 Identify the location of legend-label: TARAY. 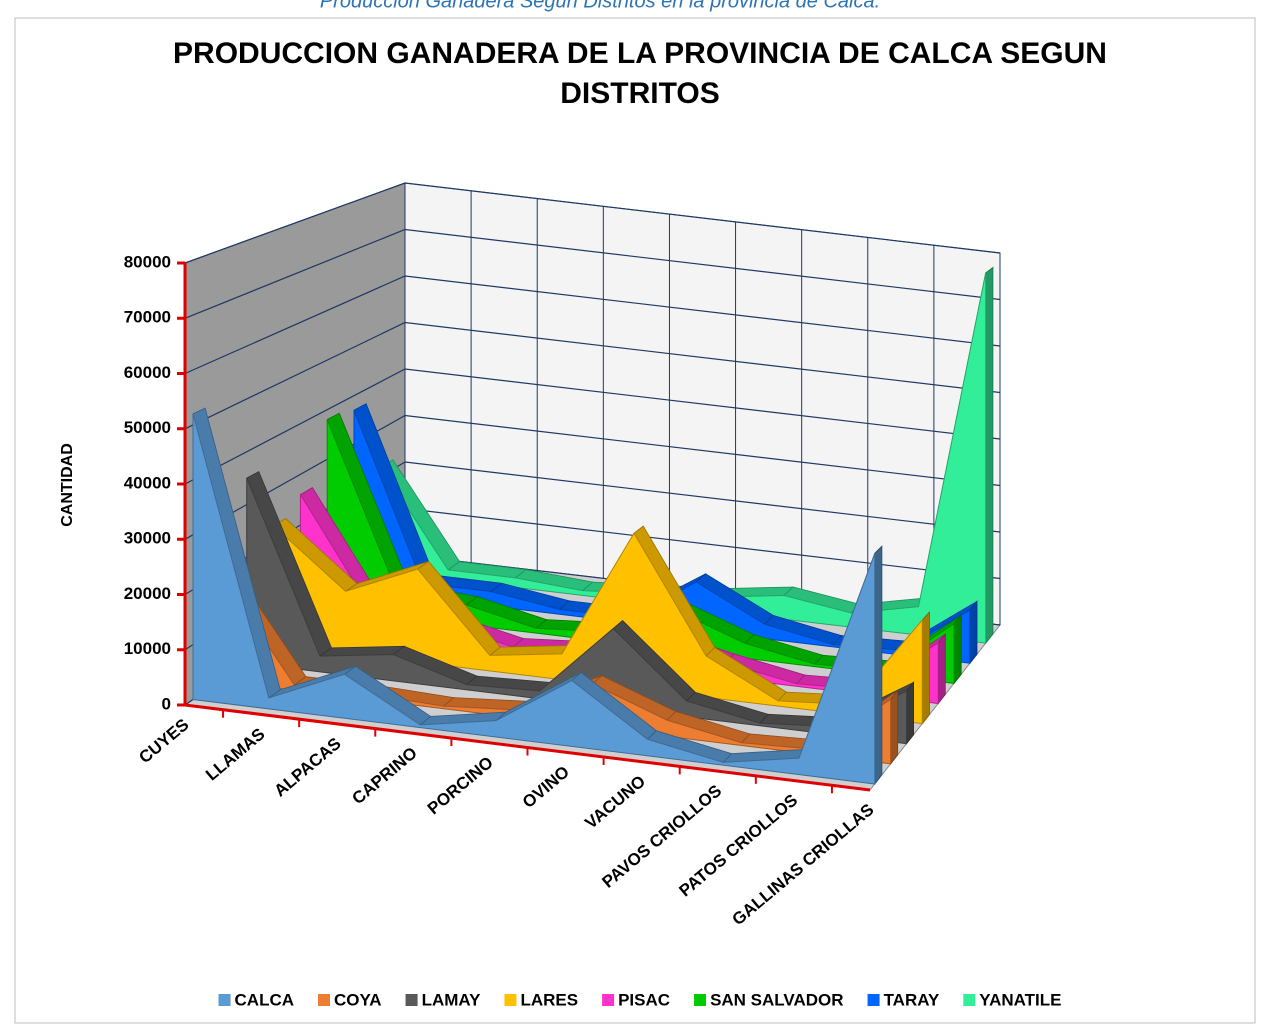
(912, 999).